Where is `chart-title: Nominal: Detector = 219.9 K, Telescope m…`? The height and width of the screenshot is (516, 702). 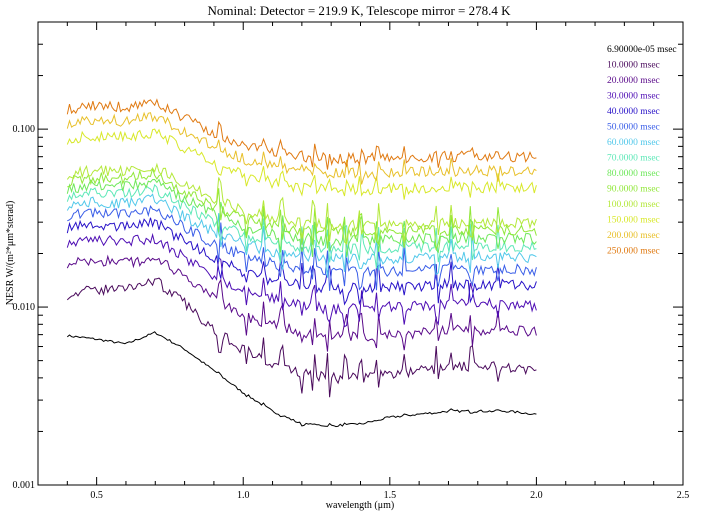
chart-title: Nominal: Detector = 219.9 K, Telescope m… is located at coordinates (359, 10).